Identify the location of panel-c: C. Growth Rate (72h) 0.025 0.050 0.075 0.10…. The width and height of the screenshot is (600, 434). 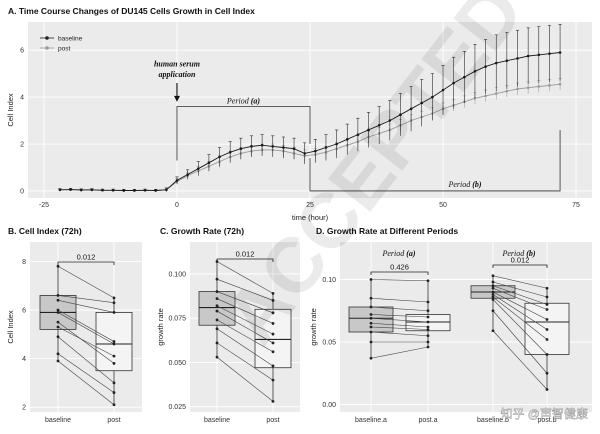
(228, 325).